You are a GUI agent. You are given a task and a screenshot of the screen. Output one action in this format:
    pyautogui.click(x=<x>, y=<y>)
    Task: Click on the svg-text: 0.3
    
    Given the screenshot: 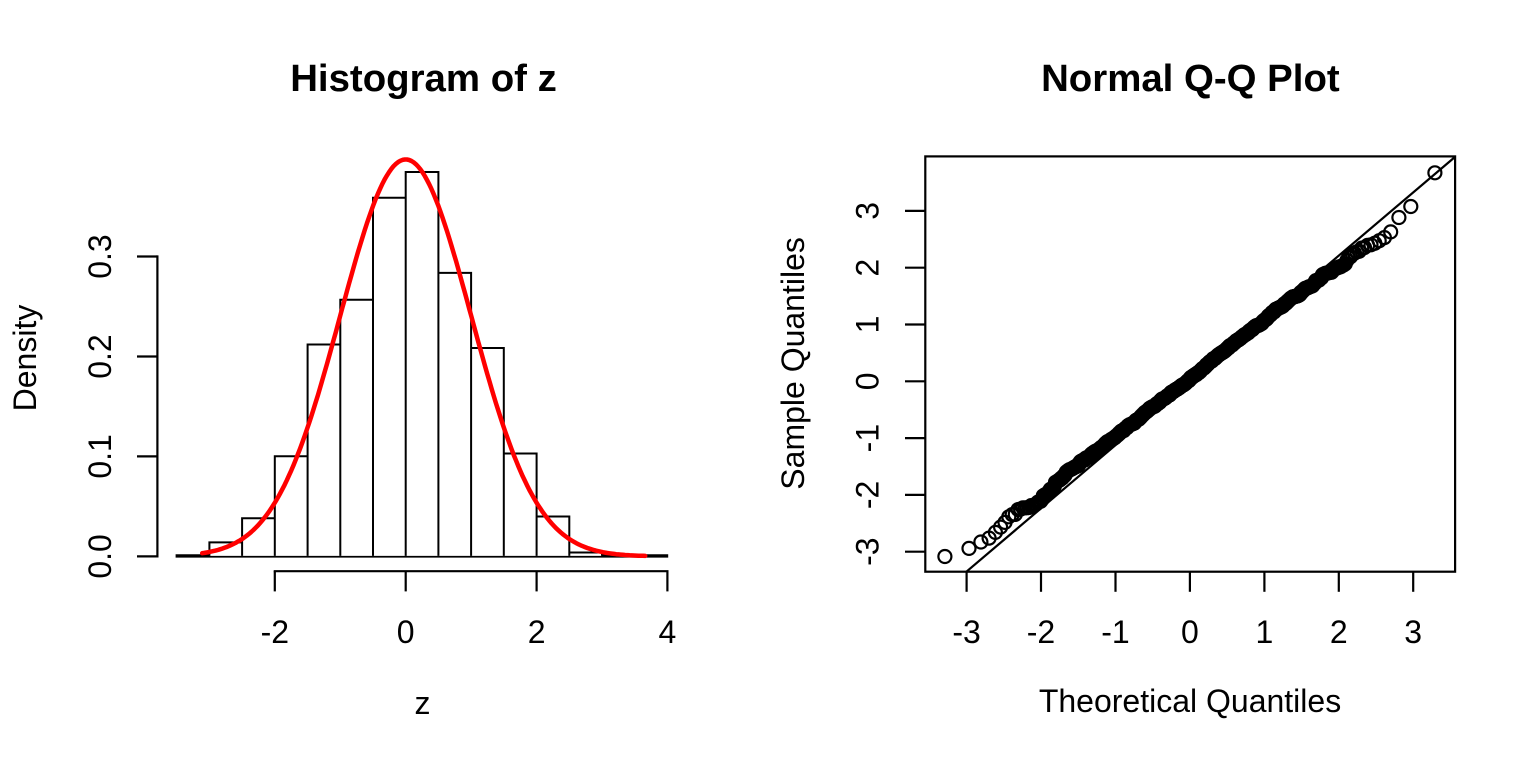 What is the action you would take?
    pyautogui.click(x=100, y=256)
    